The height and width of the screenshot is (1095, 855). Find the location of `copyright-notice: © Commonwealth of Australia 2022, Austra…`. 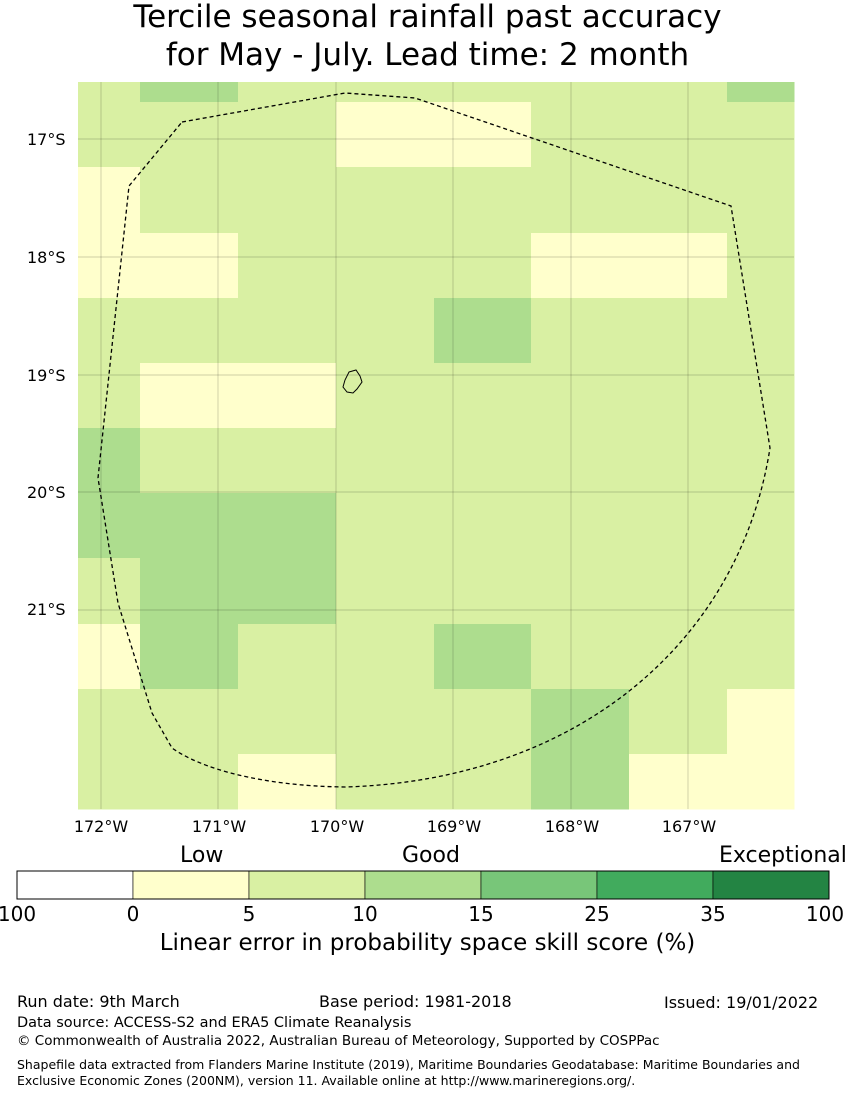

copyright-notice: © Commonwealth of Australia 2022, Austra… is located at coordinates (338, 1041).